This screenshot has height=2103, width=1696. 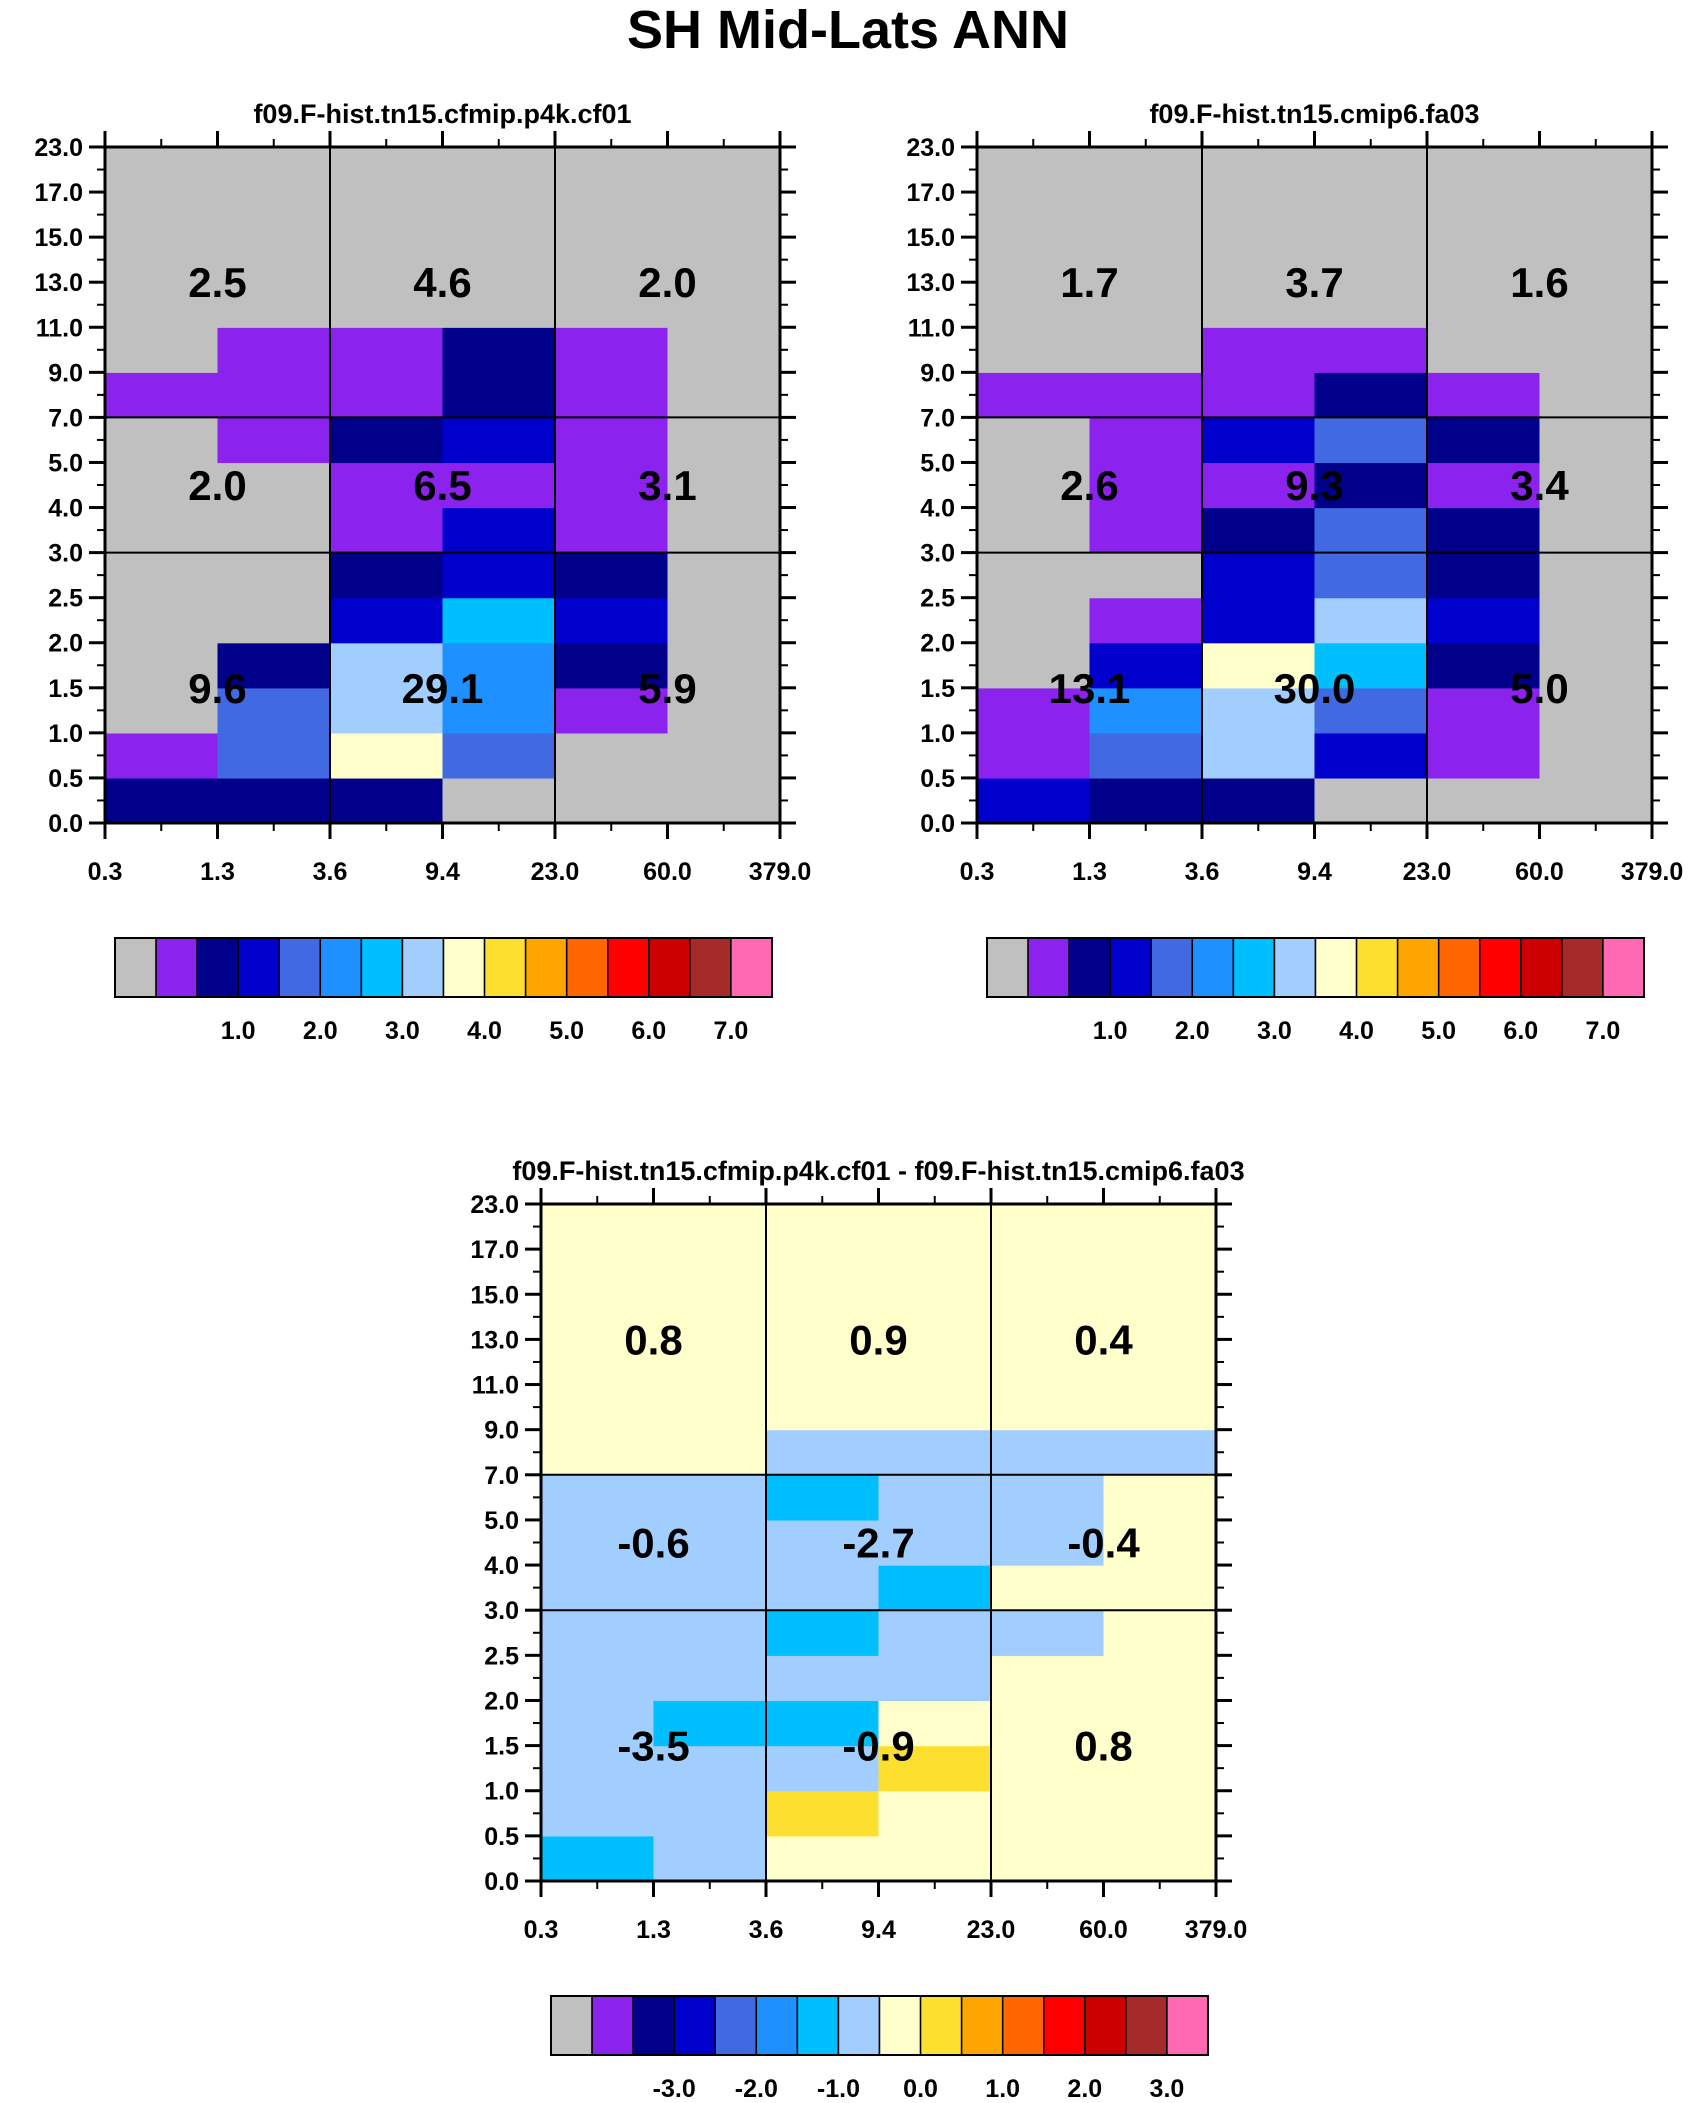 What do you see at coordinates (238, 1031) in the screenshot?
I see `colorbar-label: 1.0` at bounding box center [238, 1031].